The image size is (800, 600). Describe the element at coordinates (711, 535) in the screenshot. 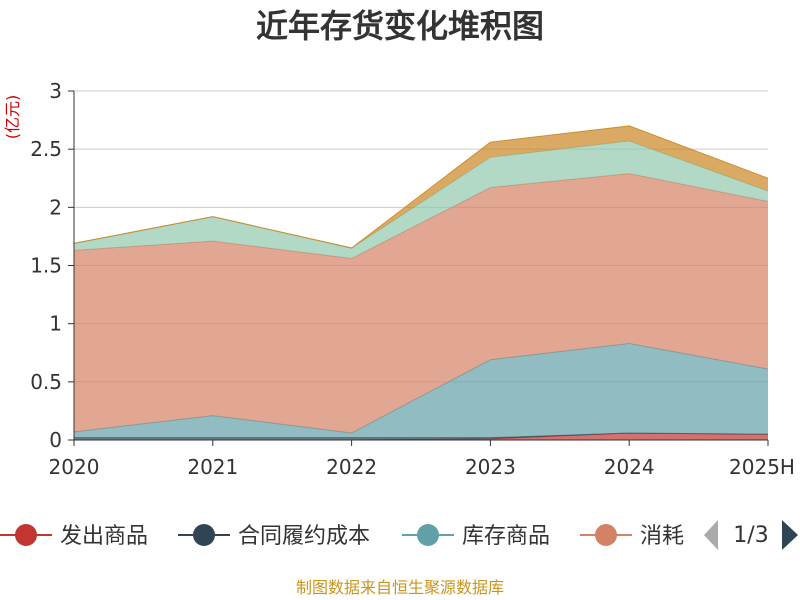

I see `legend-prev-arrow-icon` at that location.